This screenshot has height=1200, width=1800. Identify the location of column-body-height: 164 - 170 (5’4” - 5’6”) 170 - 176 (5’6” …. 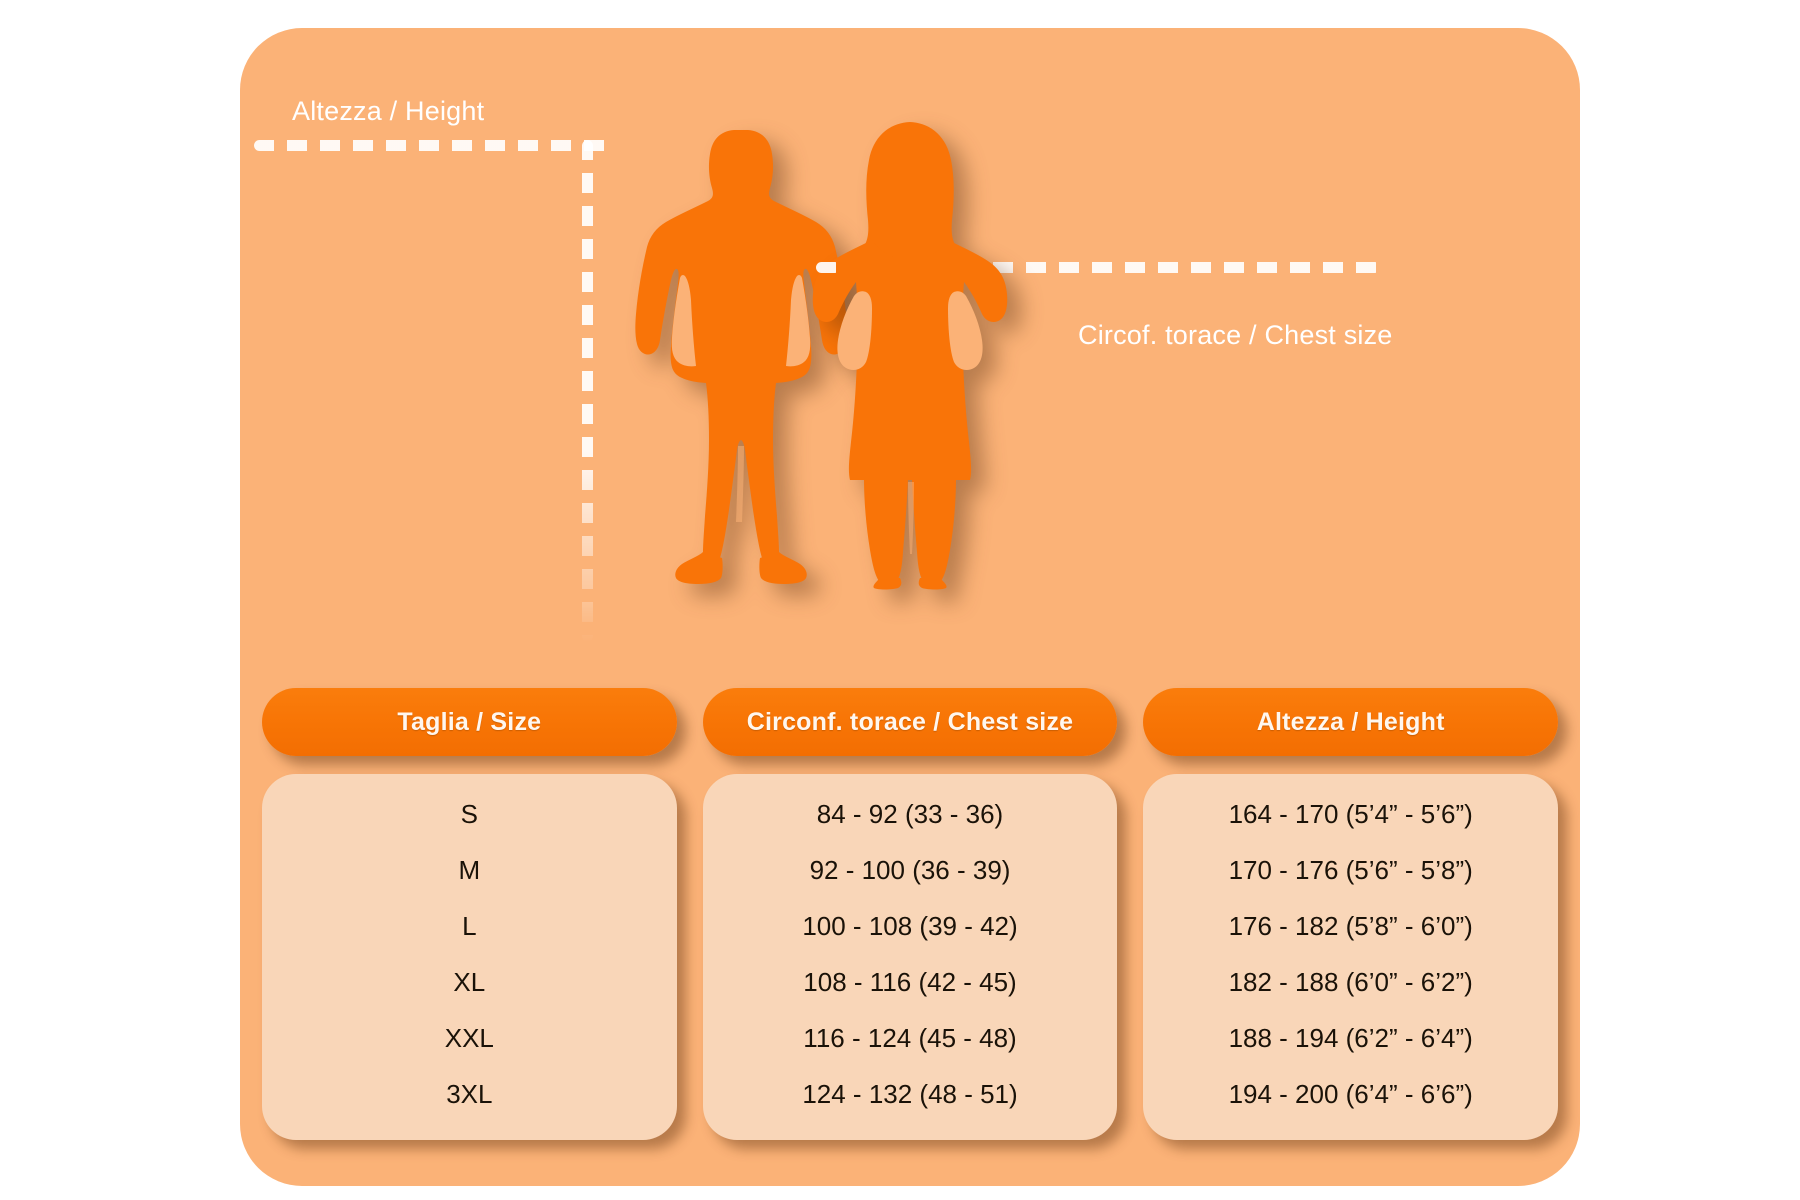
(1351, 957).